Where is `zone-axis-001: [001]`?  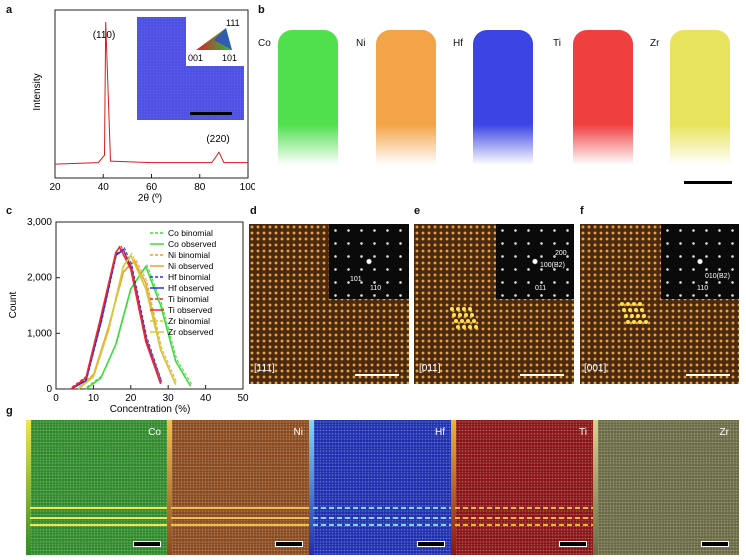 zone-axis-001: [001] is located at coordinates (595, 368).